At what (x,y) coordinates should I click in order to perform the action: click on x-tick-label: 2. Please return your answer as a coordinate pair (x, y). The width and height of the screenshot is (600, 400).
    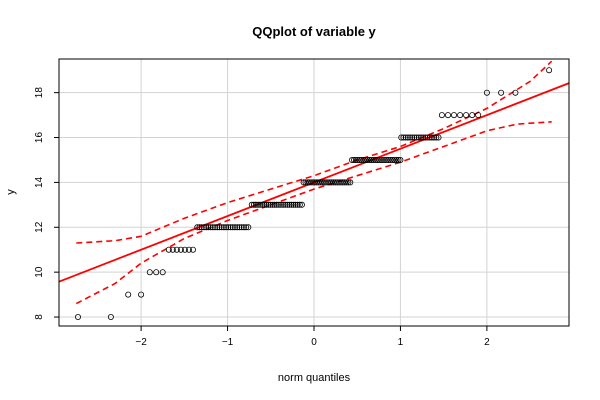
    Looking at the image, I should click on (487, 342).